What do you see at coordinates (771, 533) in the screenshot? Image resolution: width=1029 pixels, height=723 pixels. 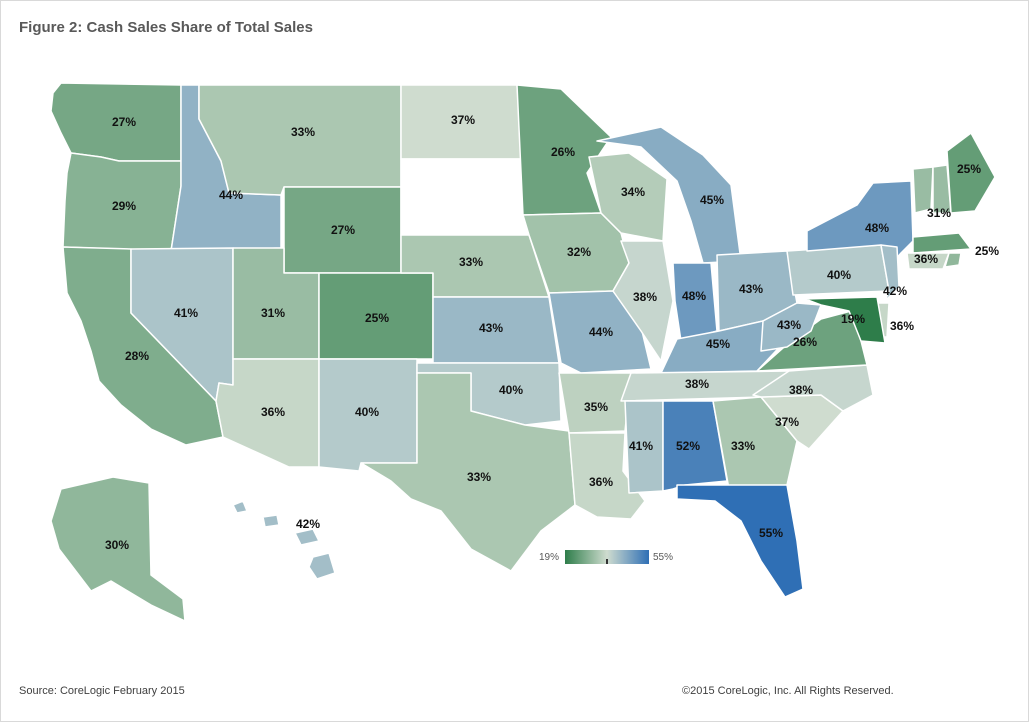 I see `state-label-fl: 55%` at bounding box center [771, 533].